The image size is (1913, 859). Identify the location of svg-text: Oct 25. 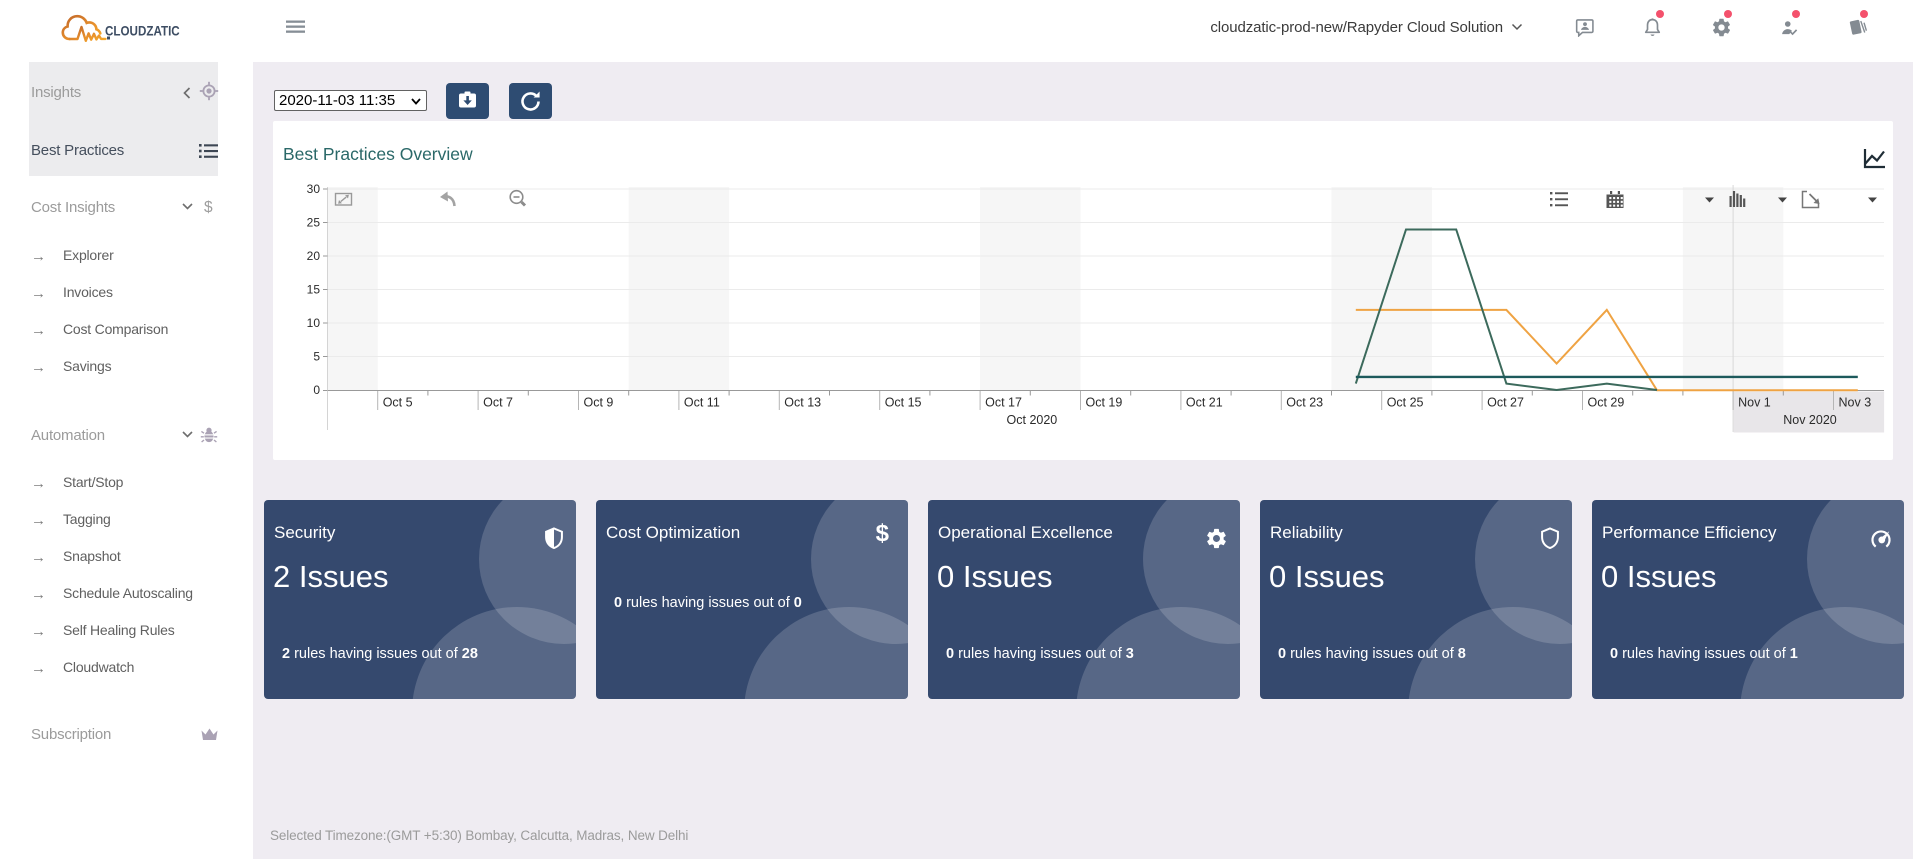
(1405, 403).